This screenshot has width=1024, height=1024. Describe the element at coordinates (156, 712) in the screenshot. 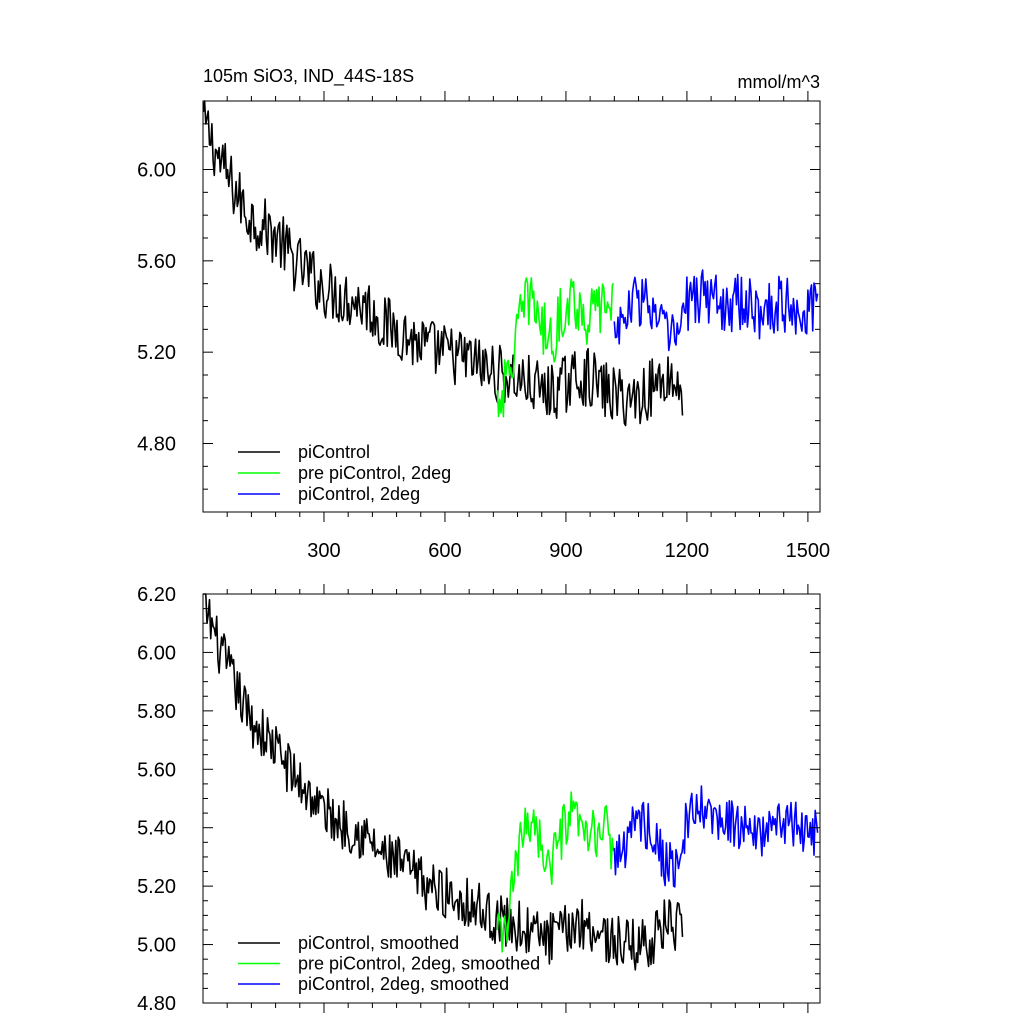

I see `y-tick-label: 5.80` at that location.